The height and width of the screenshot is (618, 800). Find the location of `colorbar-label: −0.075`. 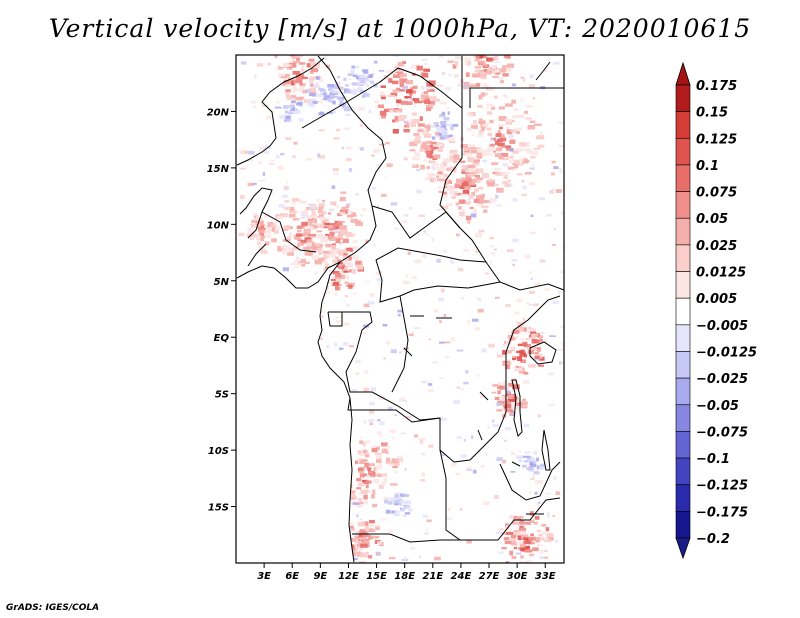

colorbar-label: −0.075 is located at coordinates (722, 432).